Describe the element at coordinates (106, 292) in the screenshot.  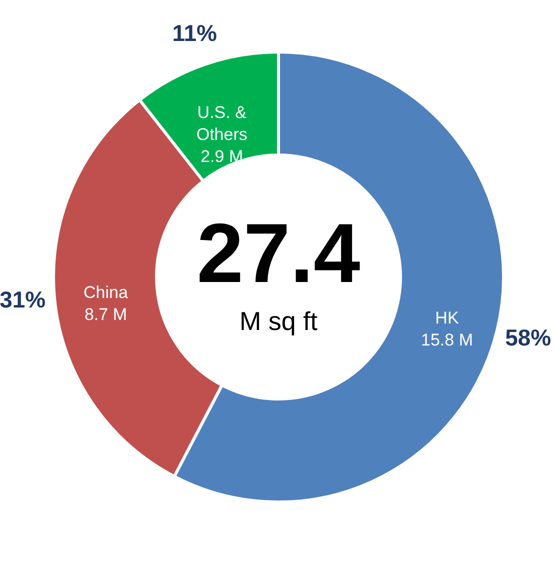
I see `slice-label: China` at that location.